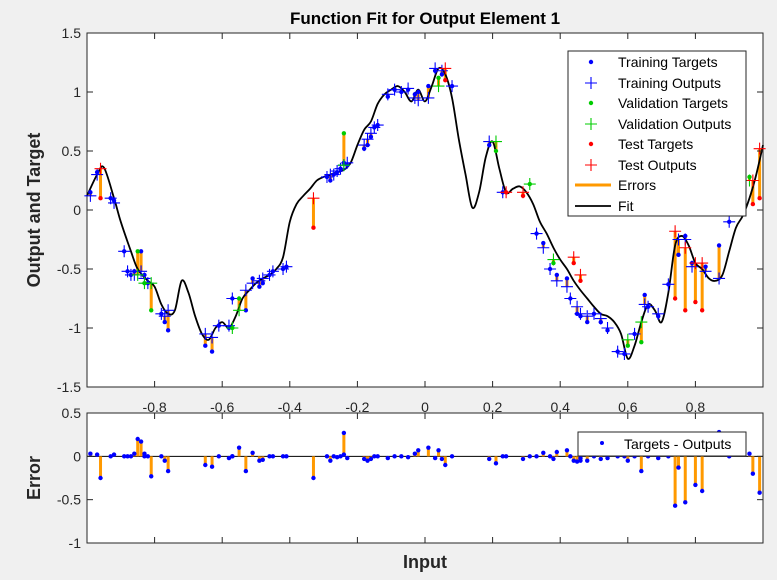 The width and height of the screenshot is (777, 580). I want to click on y-tick-label: -1, so click(75, 543).